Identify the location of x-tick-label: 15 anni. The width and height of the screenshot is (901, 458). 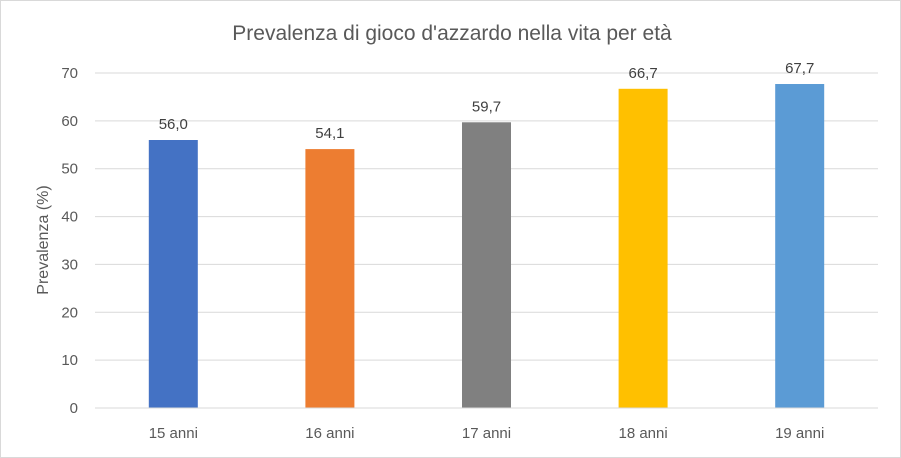
(173, 433).